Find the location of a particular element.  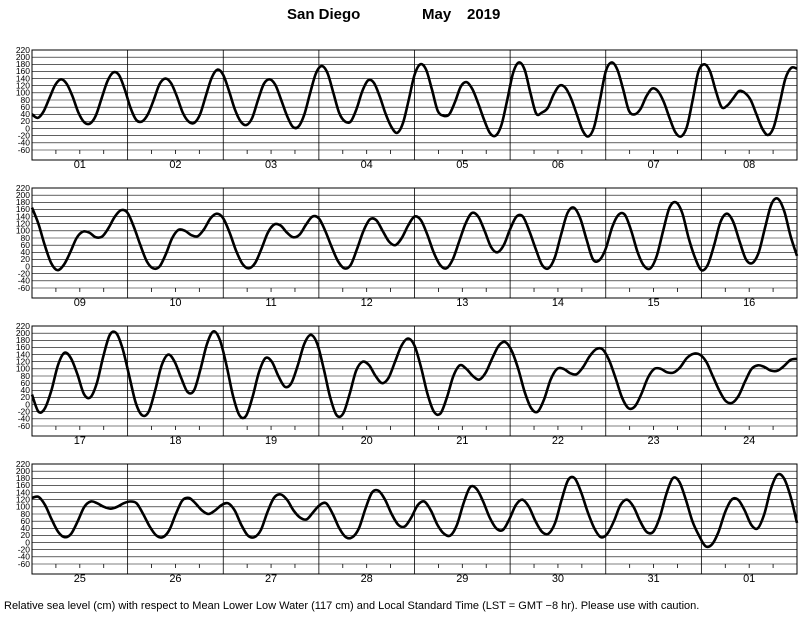

x-tick-label: 26 is located at coordinates (175, 579).